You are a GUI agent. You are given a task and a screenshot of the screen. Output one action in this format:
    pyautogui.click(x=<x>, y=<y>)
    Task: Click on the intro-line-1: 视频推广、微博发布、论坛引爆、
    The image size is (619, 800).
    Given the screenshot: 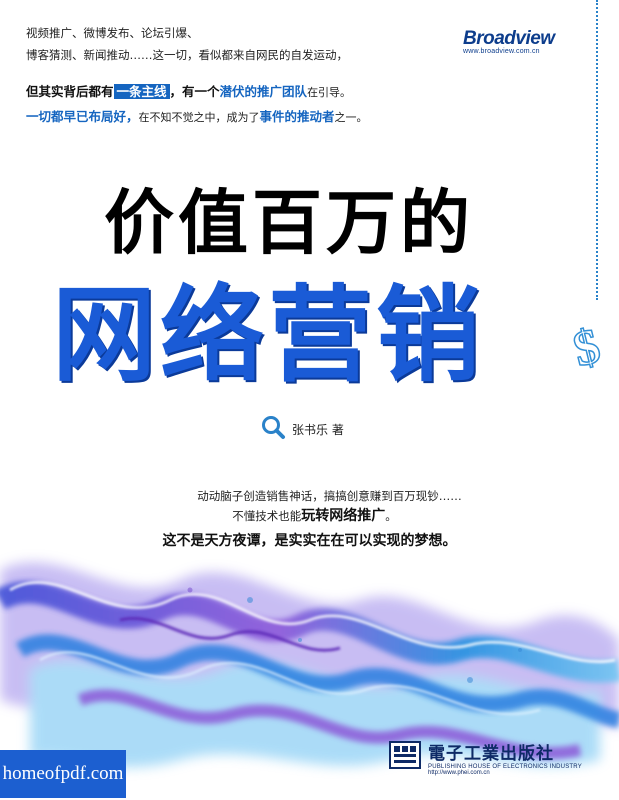 What is the action you would take?
    pyautogui.click(x=112, y=33)
    